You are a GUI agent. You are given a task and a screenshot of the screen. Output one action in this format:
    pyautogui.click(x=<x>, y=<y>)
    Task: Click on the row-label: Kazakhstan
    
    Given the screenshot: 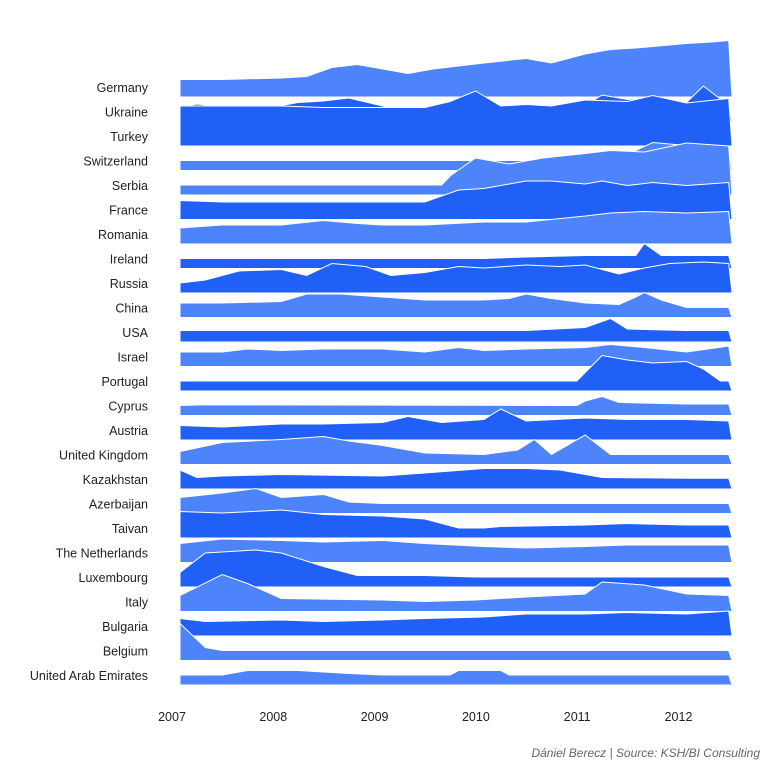 What is the action you would take?
    pyautogui.click(x=115, y=480)
    